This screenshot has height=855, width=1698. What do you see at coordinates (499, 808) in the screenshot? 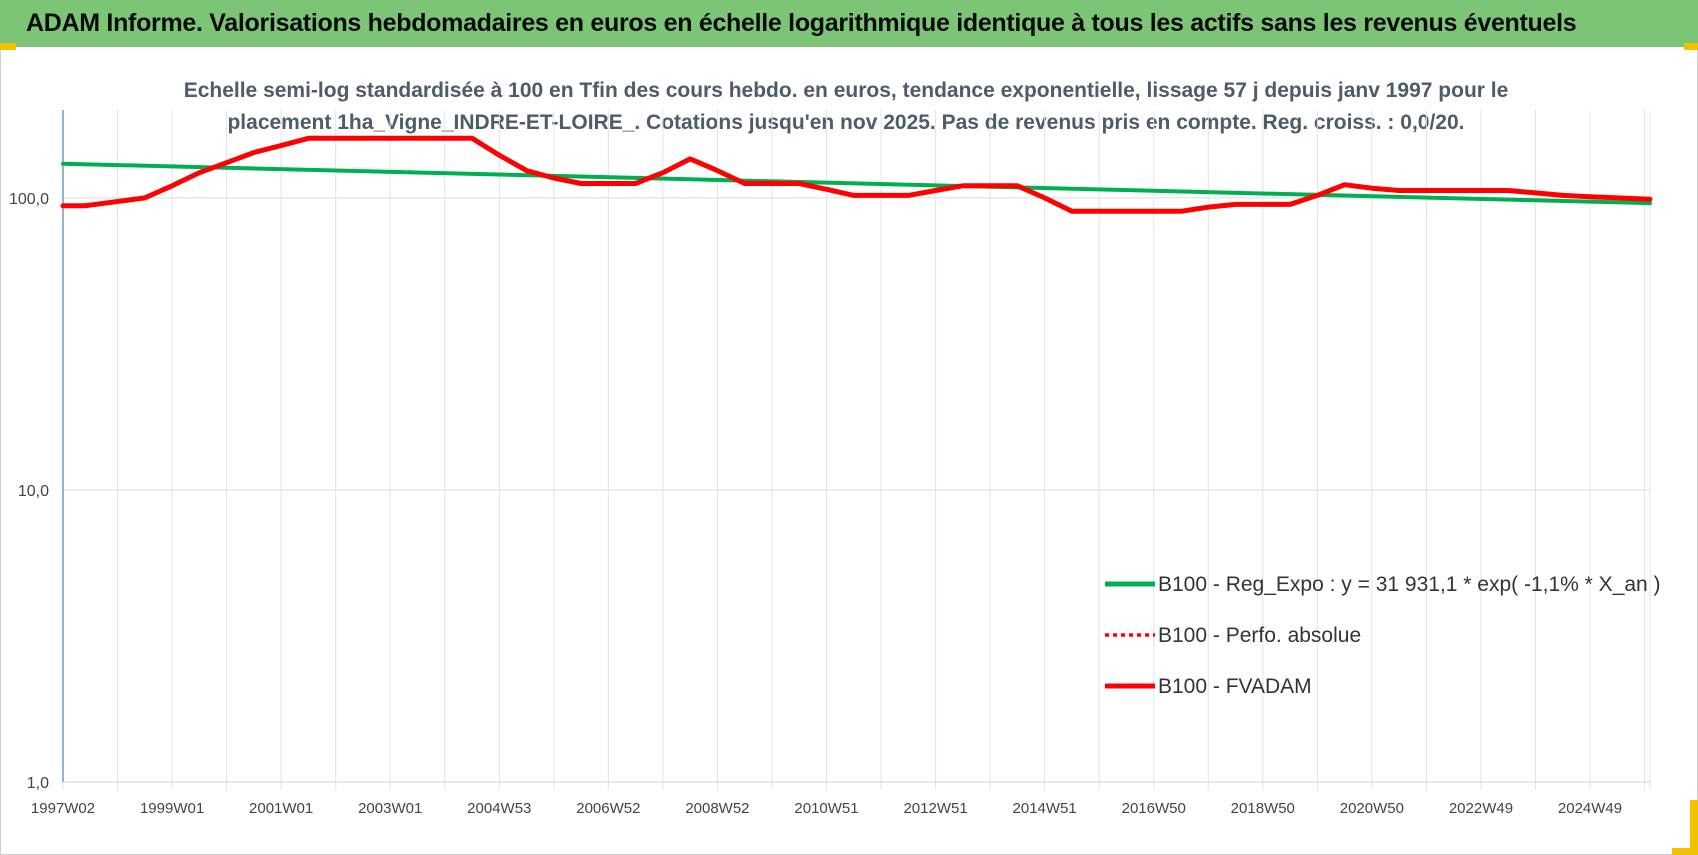
I see `x-tick-label-4: 2004W53` at bounding box center [499, 808].